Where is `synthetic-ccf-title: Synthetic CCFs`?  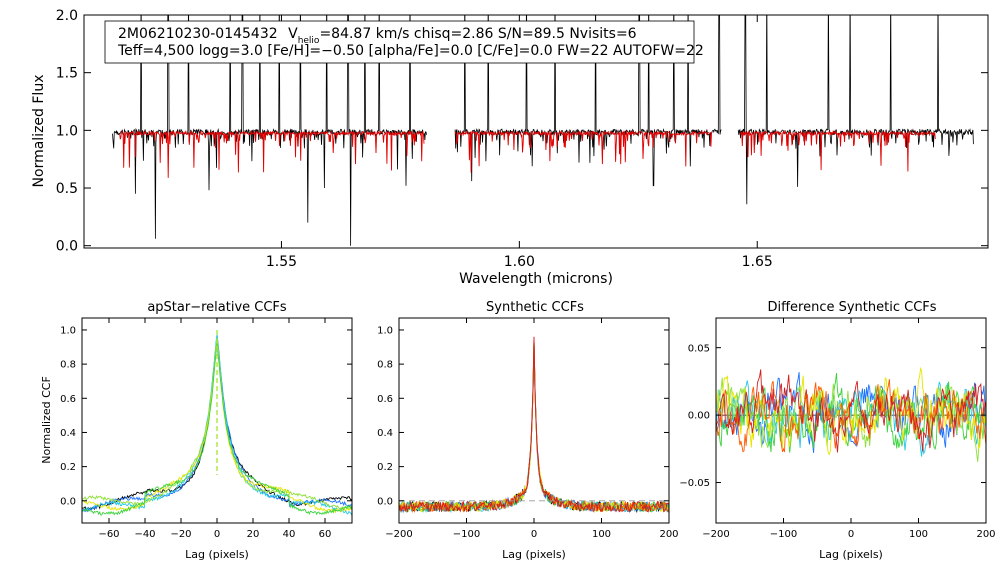 synthetic-ccf-title: Synthetic CCFs is located at coordinates (535, 307).